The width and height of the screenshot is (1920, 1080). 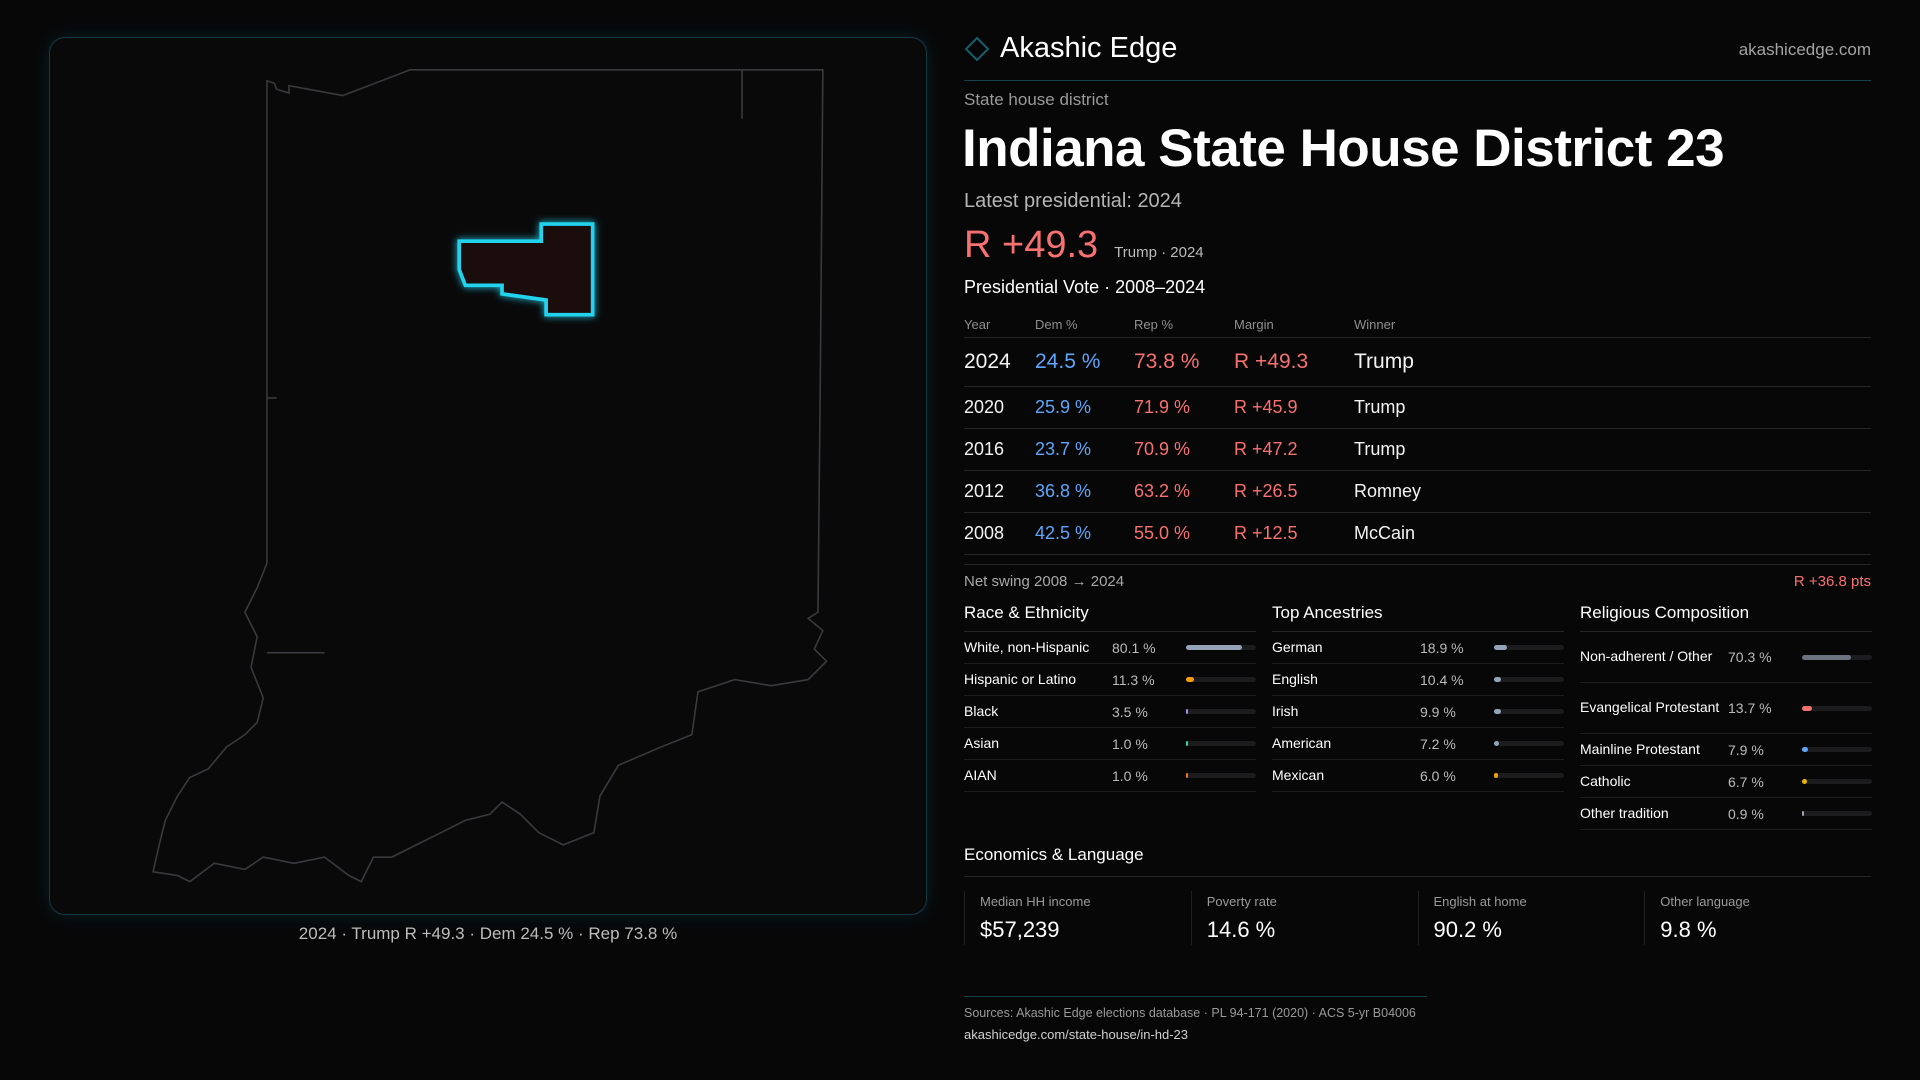 I want to click on table-cell: 55.0 %, so click(x=1162, y=533).